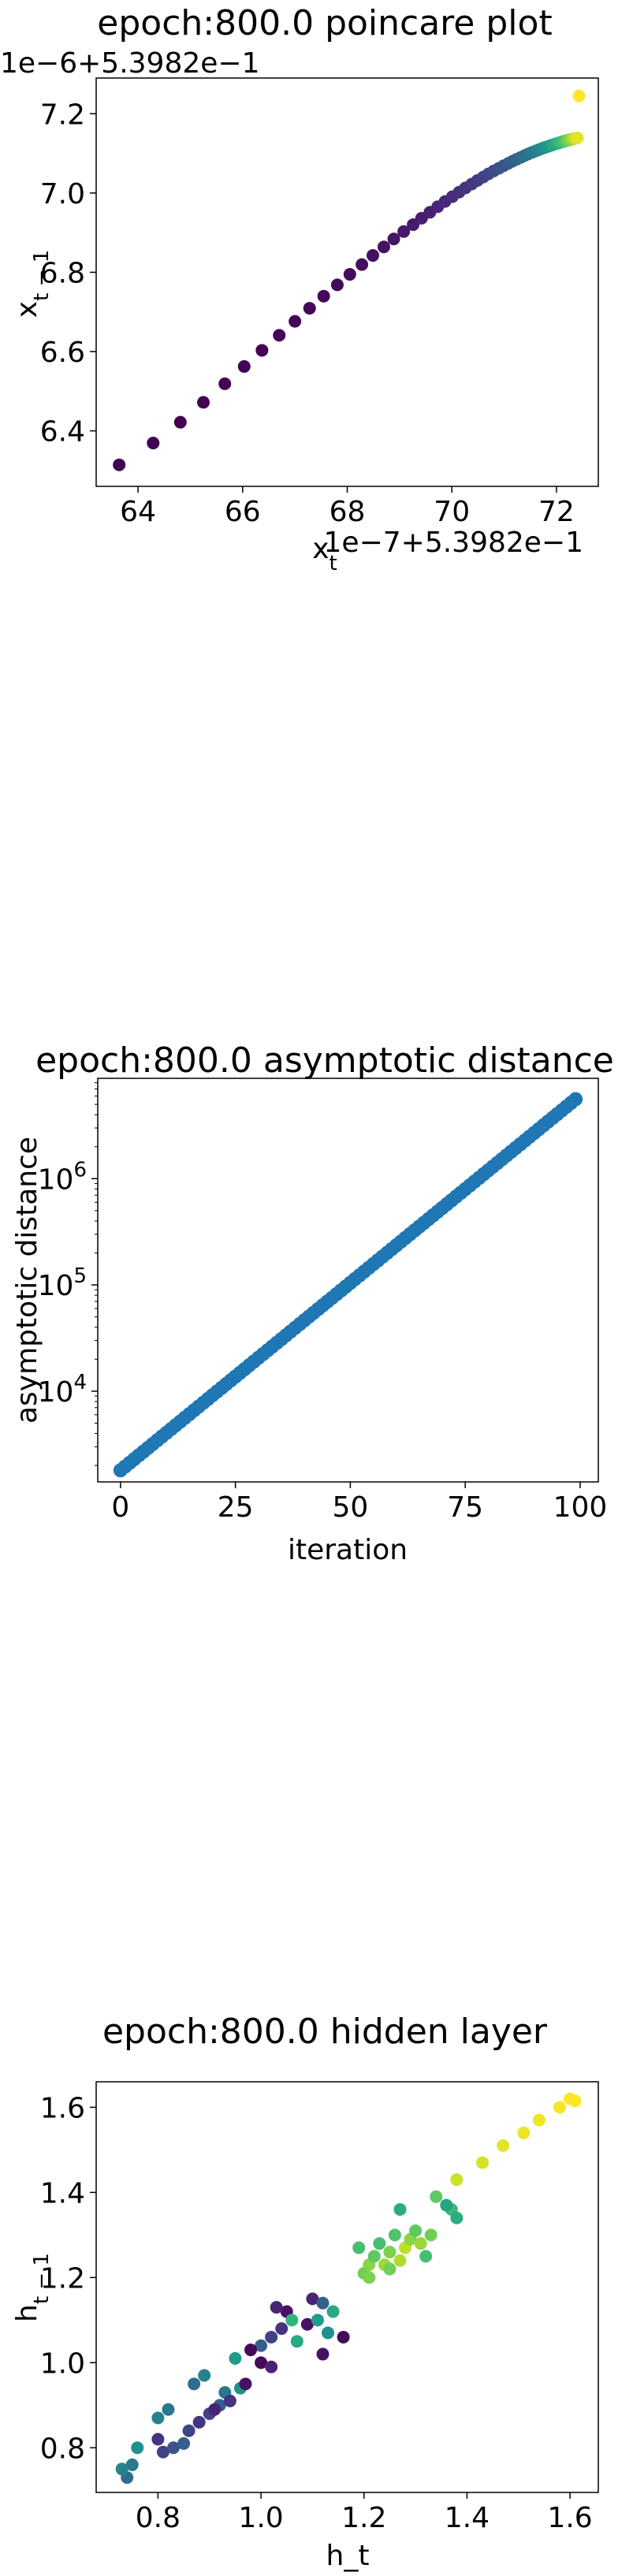  What do you see at coordinates (556, 512) in the screenshot?
I see `x-tick-label: 72` at bounding box center [556, 512].